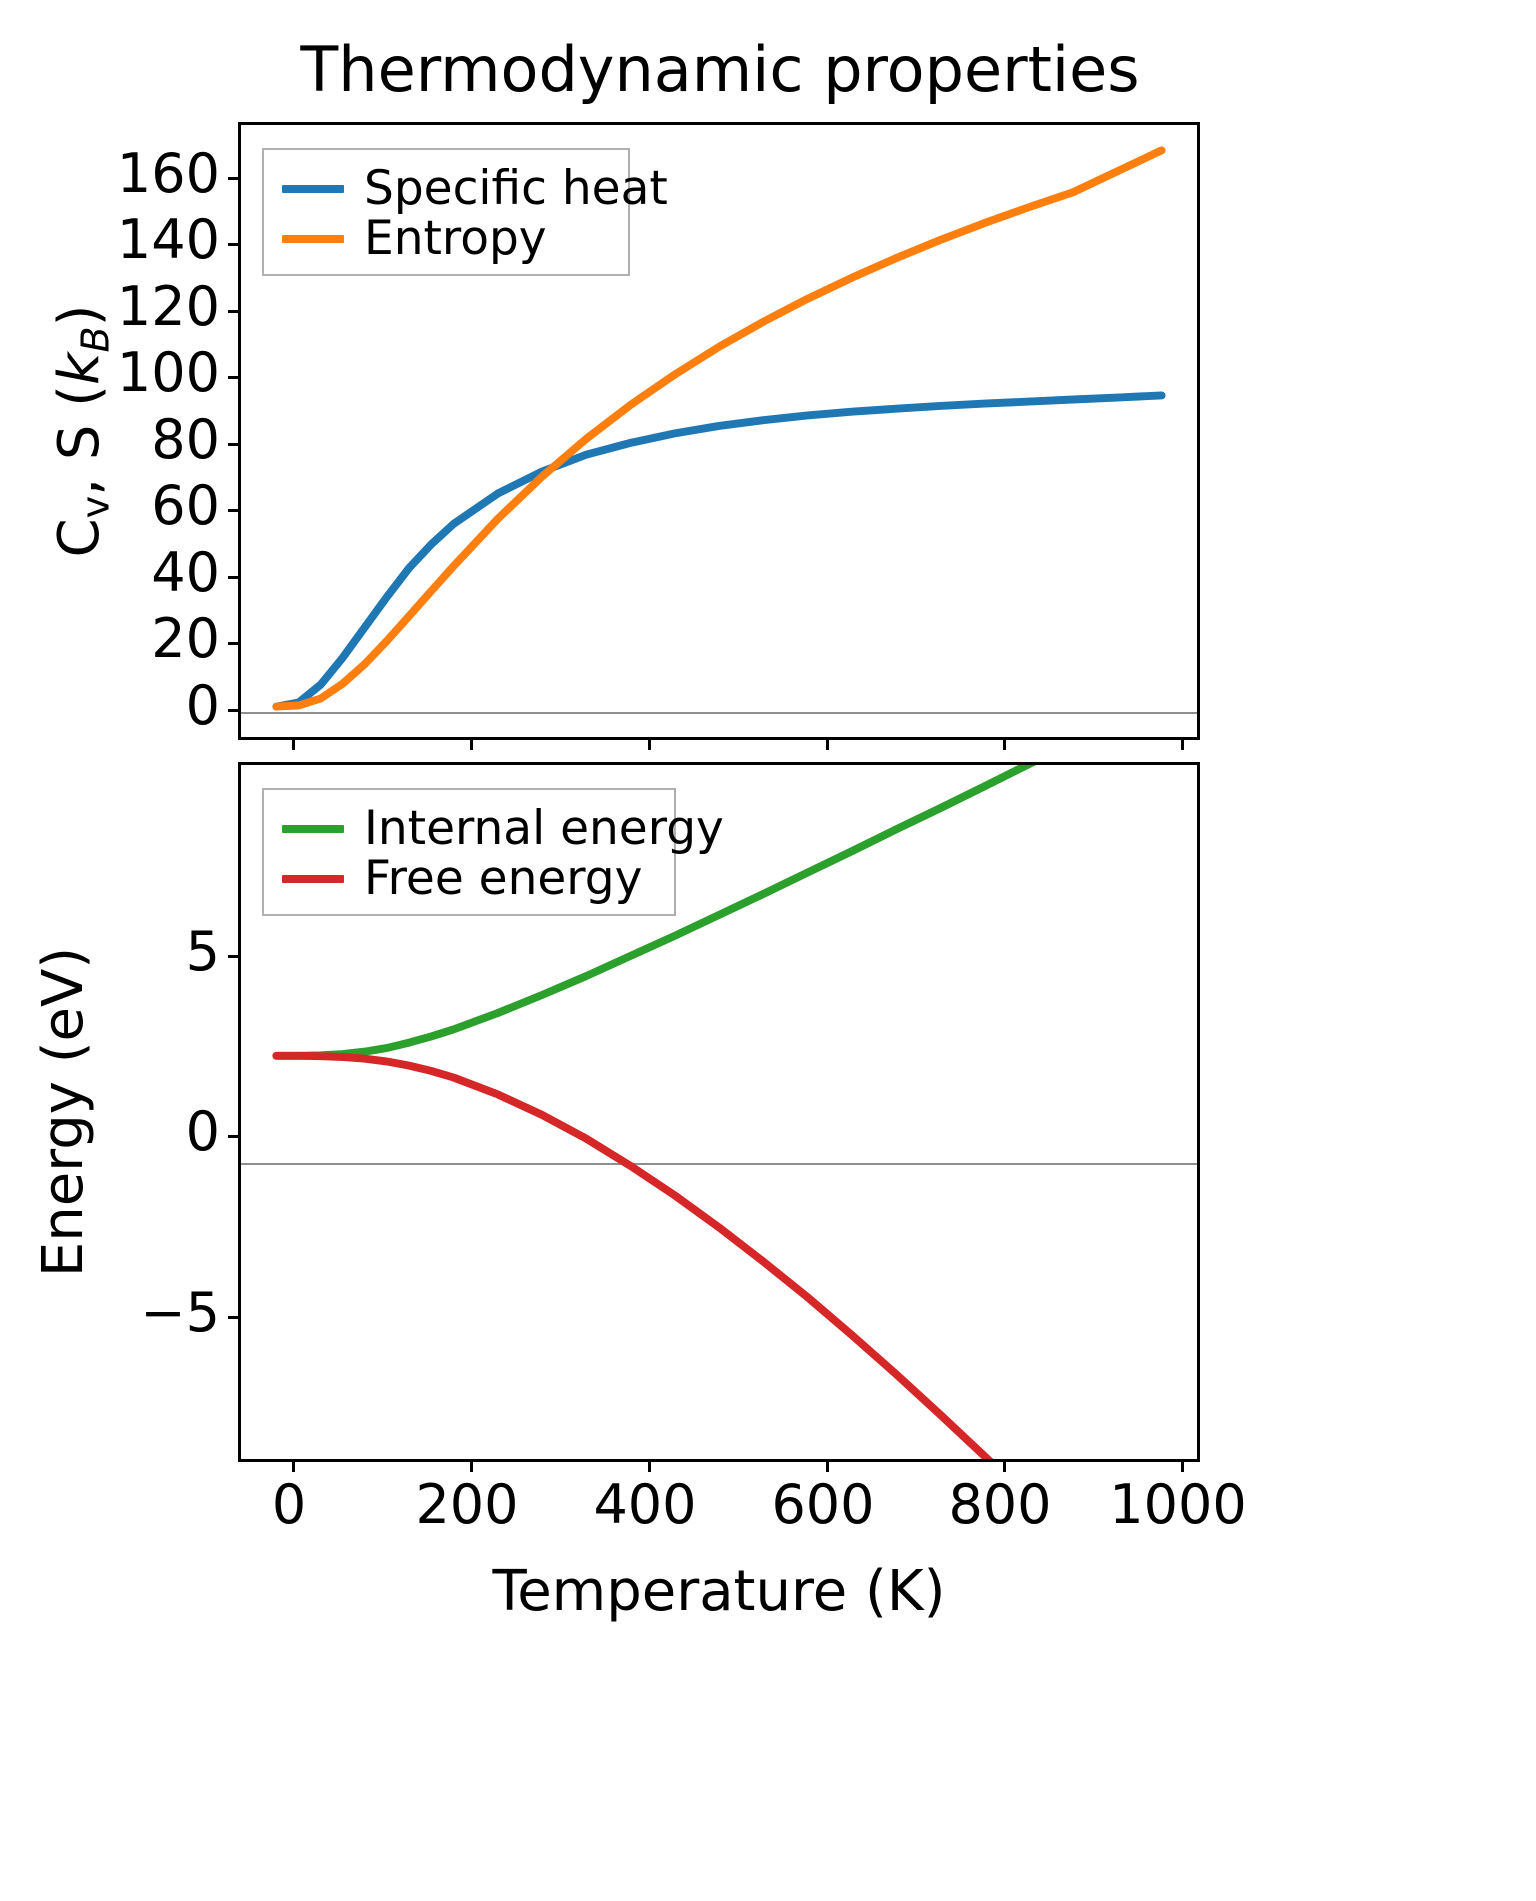 This screenshot has width=1536, height=1901. Describe the element at coordinates (719, 713) in the screenshot. I see `top-zero-reference-line` at that location.